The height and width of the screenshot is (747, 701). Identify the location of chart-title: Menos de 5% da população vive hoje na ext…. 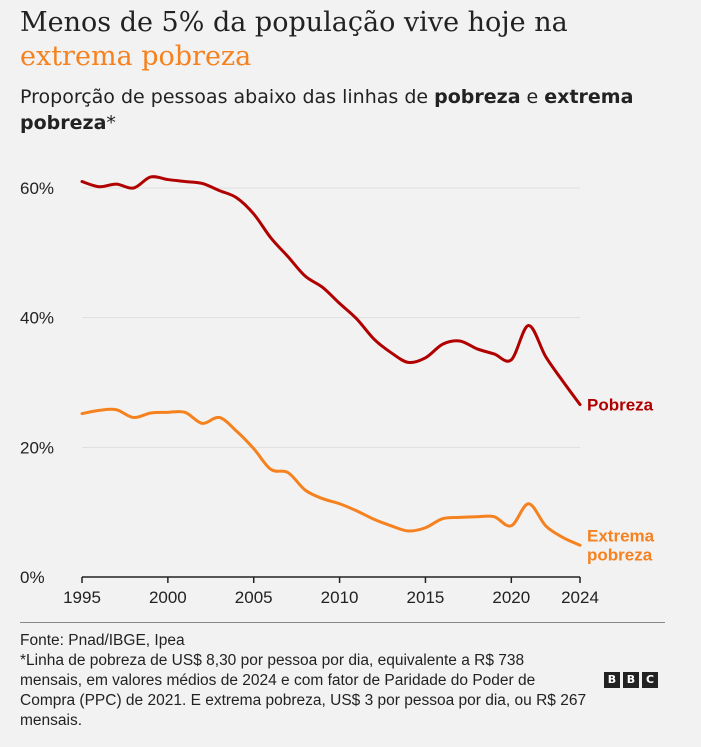
(350, 40).